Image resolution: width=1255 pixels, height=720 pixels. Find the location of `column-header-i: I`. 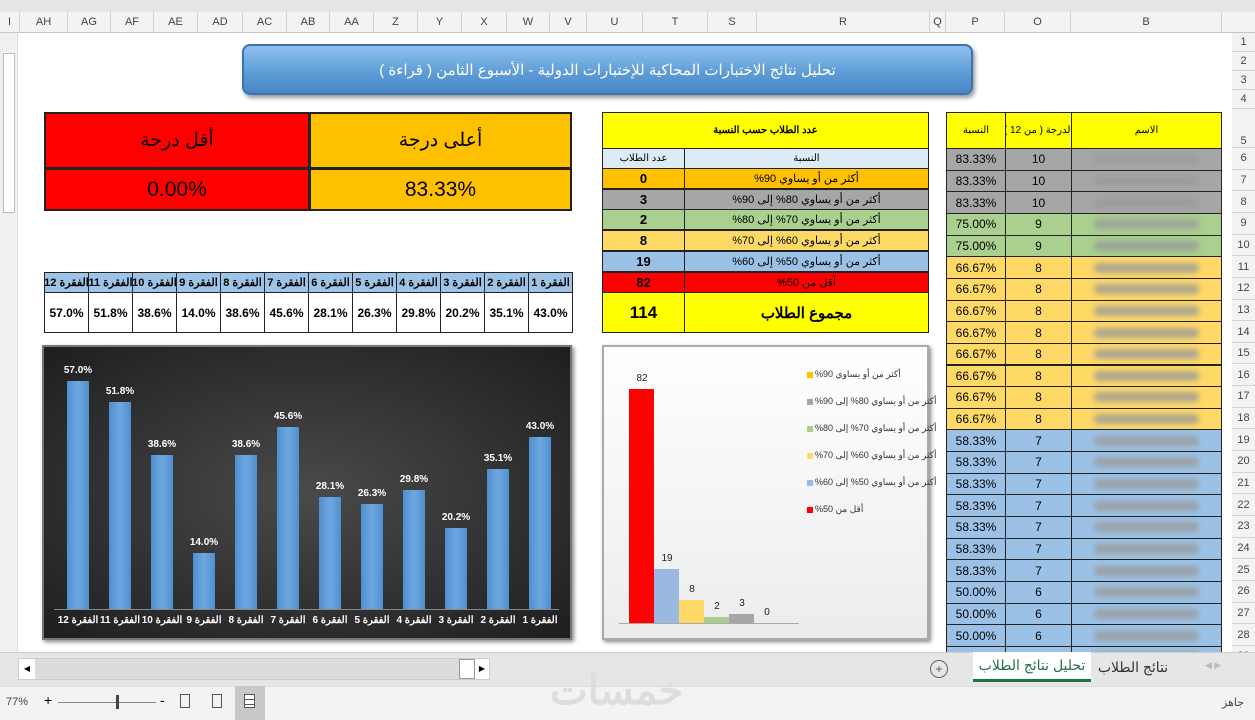

column-header-i: I is located at coordinates (10, 22).